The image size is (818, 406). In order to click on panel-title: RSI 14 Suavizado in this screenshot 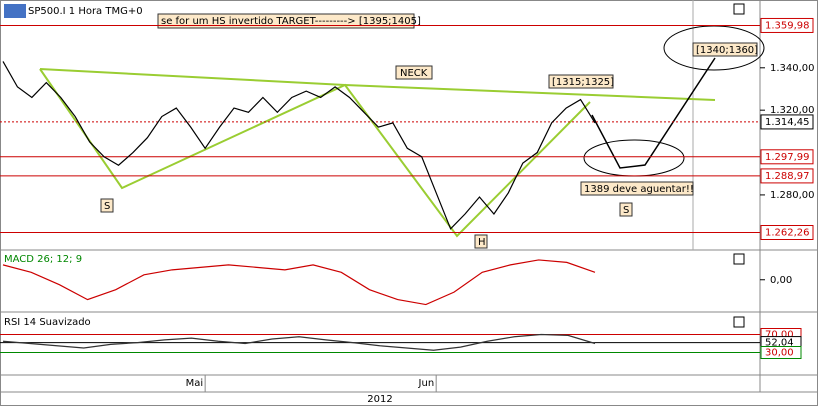, I will do `click(47, 322)`.